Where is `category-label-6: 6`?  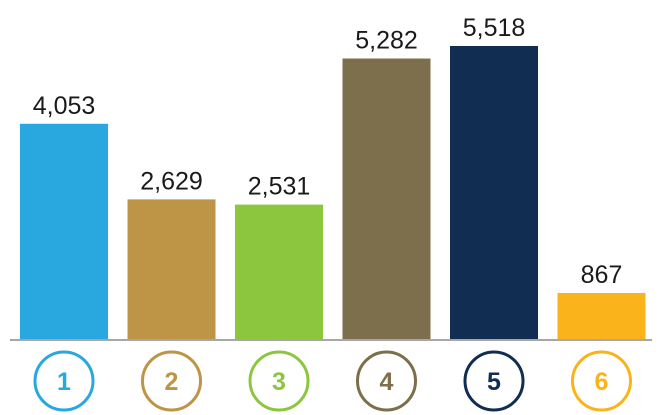 category-label-6: 6 is located at coordinates (602, 382).